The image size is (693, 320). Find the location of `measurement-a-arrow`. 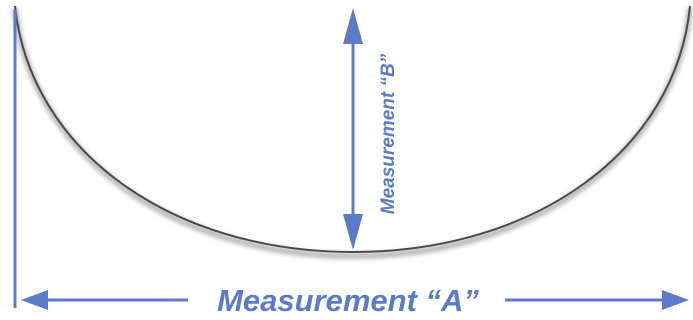

measurement-a-arrow is located at coordinates (355, 300).